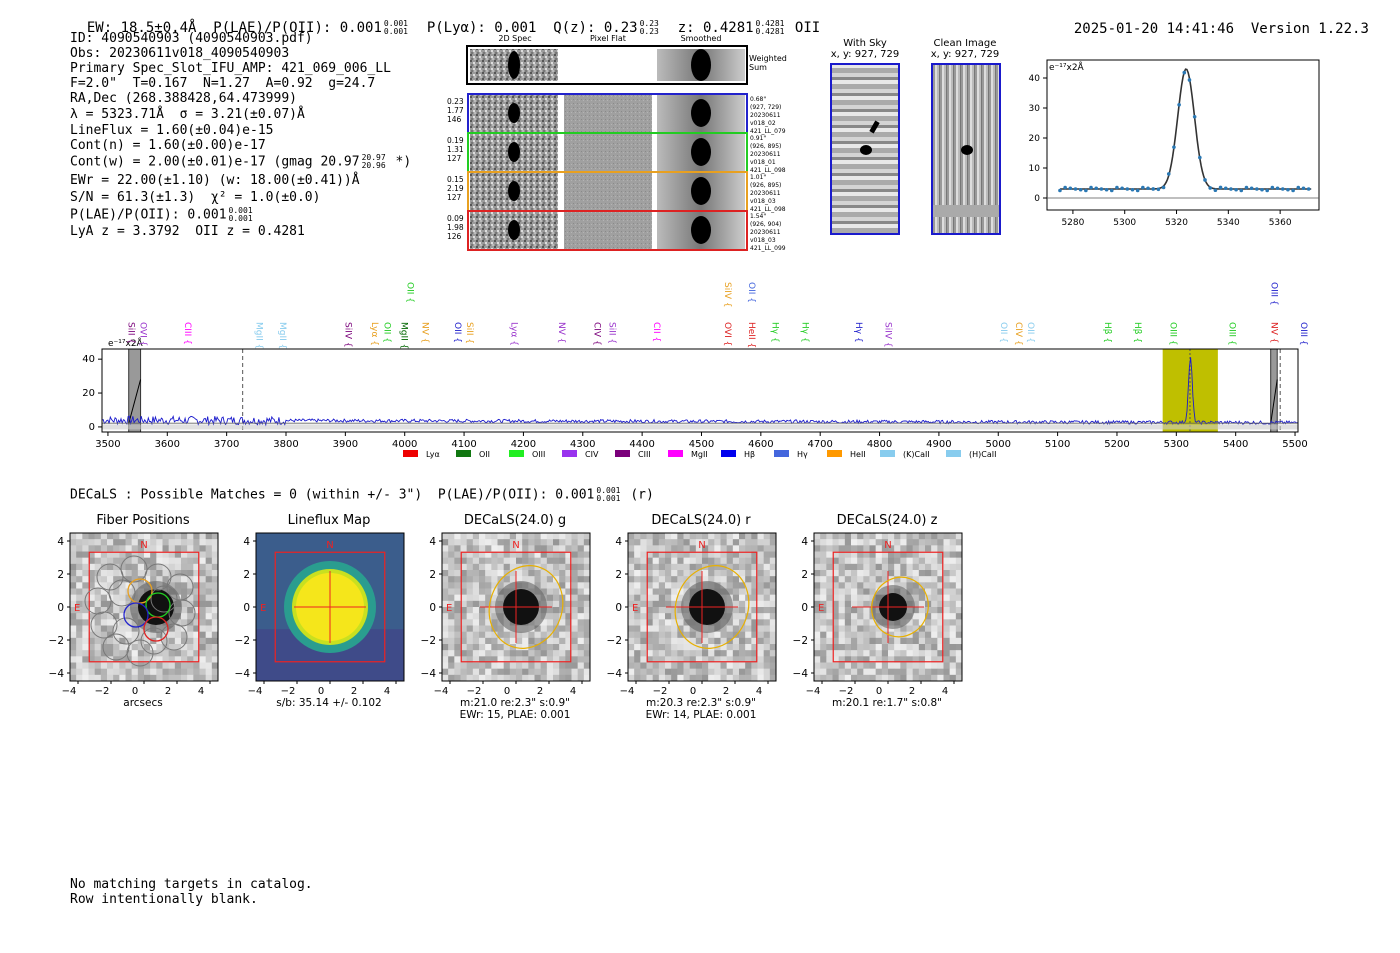 The height and width of the screenshot is (953, 1400). What do you see at coordinates (615, 674) in the screenshot?
I see `cutout-ytick: −4` at bounding box center [615, 674].